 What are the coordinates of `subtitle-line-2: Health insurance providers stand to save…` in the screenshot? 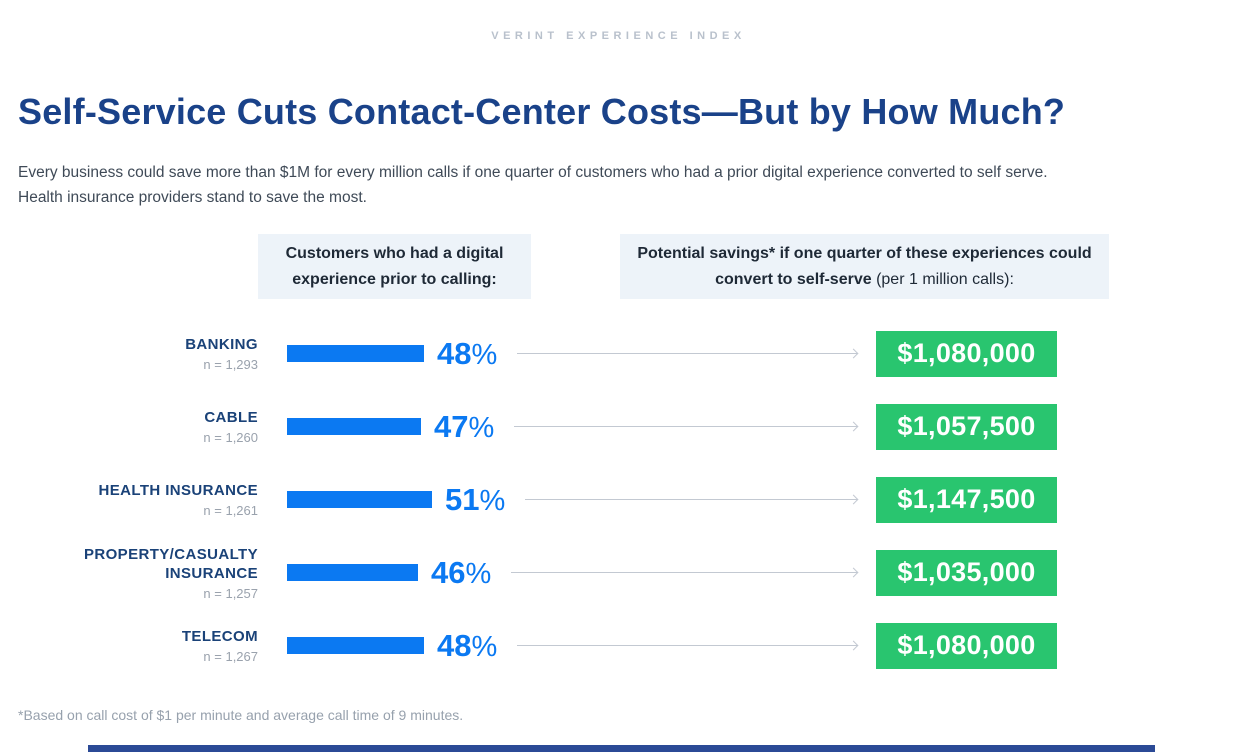 It's located at (192, 197).